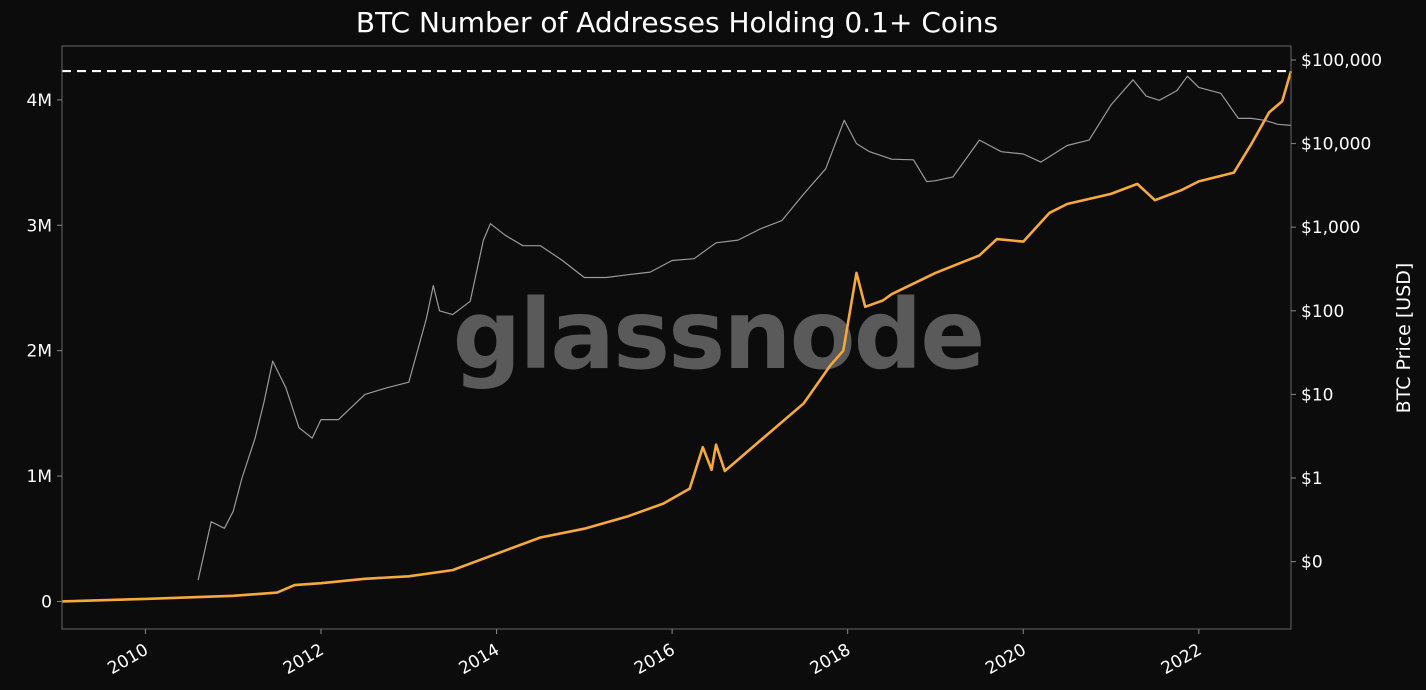 The width and height of the screenshot is (1426, 690). What do you see at coordinates (1317, 395) in the screenshot?
I see `y2-tick-label: $10` at bounding box center [1317, 395].